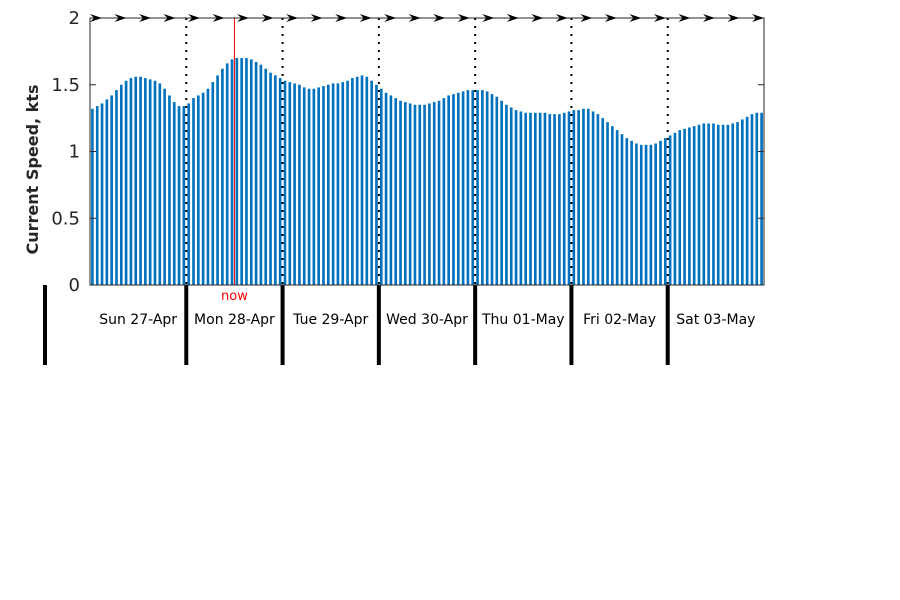  What do you see at coordinates (65, 218) in the screenshot?
I see `y-tick-label: 0.5` at bounding box center [65, 218].